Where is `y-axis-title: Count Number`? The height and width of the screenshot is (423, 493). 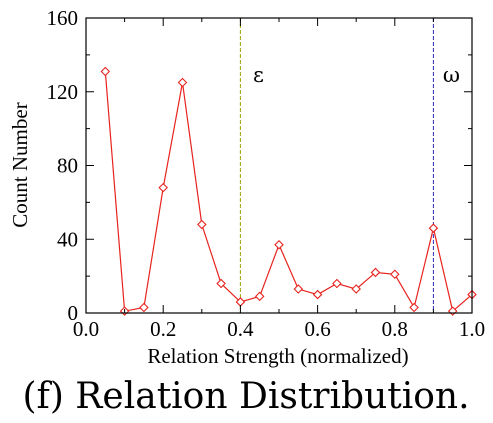
y-axis-title: Count Number is located at coordinates (20, 164).